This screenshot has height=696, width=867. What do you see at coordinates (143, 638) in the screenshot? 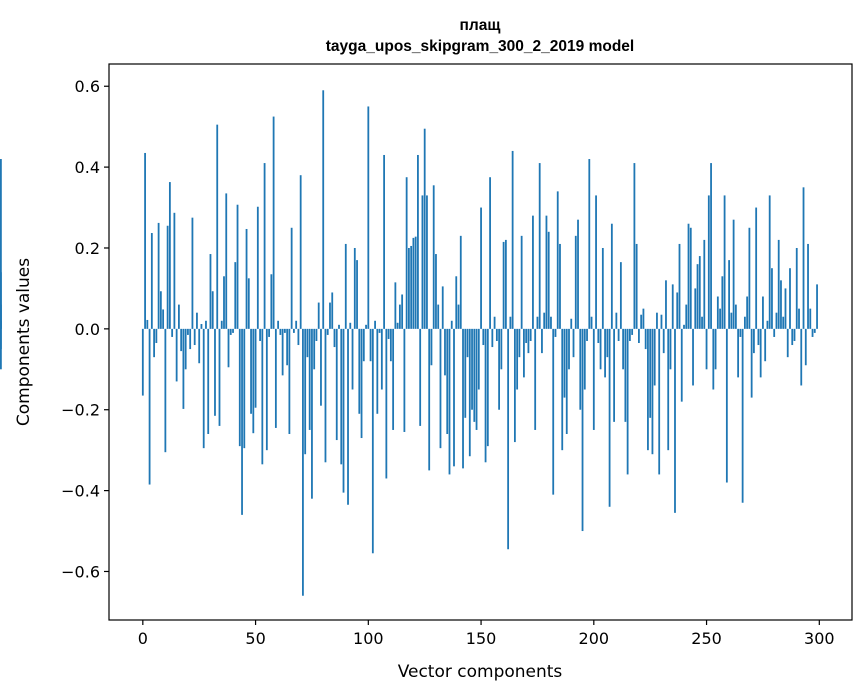
I see `x-tick-label: 0` at bounding box center [143, 638].